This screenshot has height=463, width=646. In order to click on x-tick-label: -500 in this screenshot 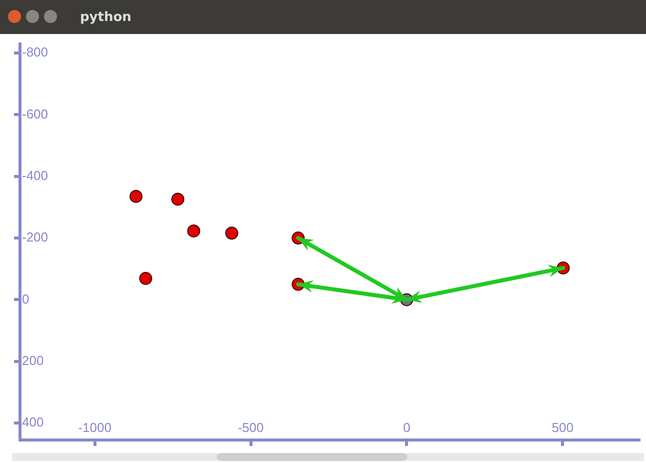, I will do `click(251, 427)`.